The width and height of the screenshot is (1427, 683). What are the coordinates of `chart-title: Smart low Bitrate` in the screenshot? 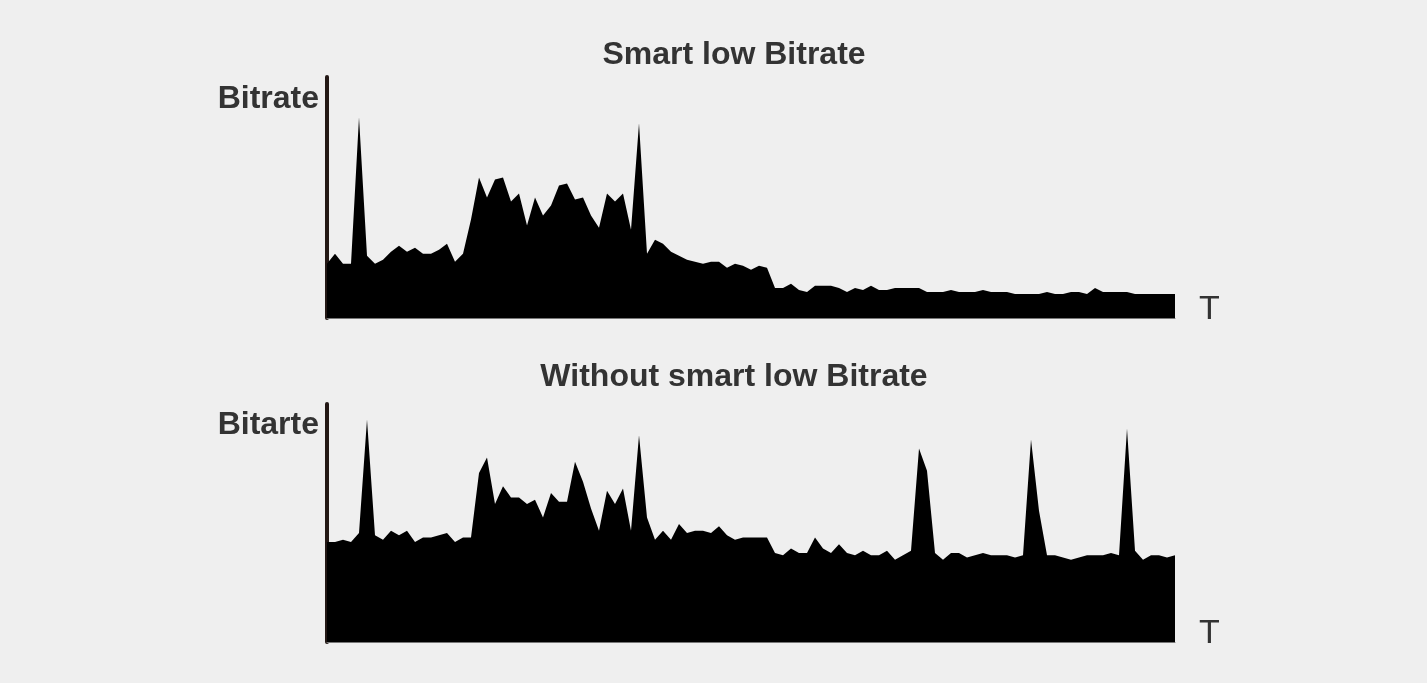 It's located at (734, 53).